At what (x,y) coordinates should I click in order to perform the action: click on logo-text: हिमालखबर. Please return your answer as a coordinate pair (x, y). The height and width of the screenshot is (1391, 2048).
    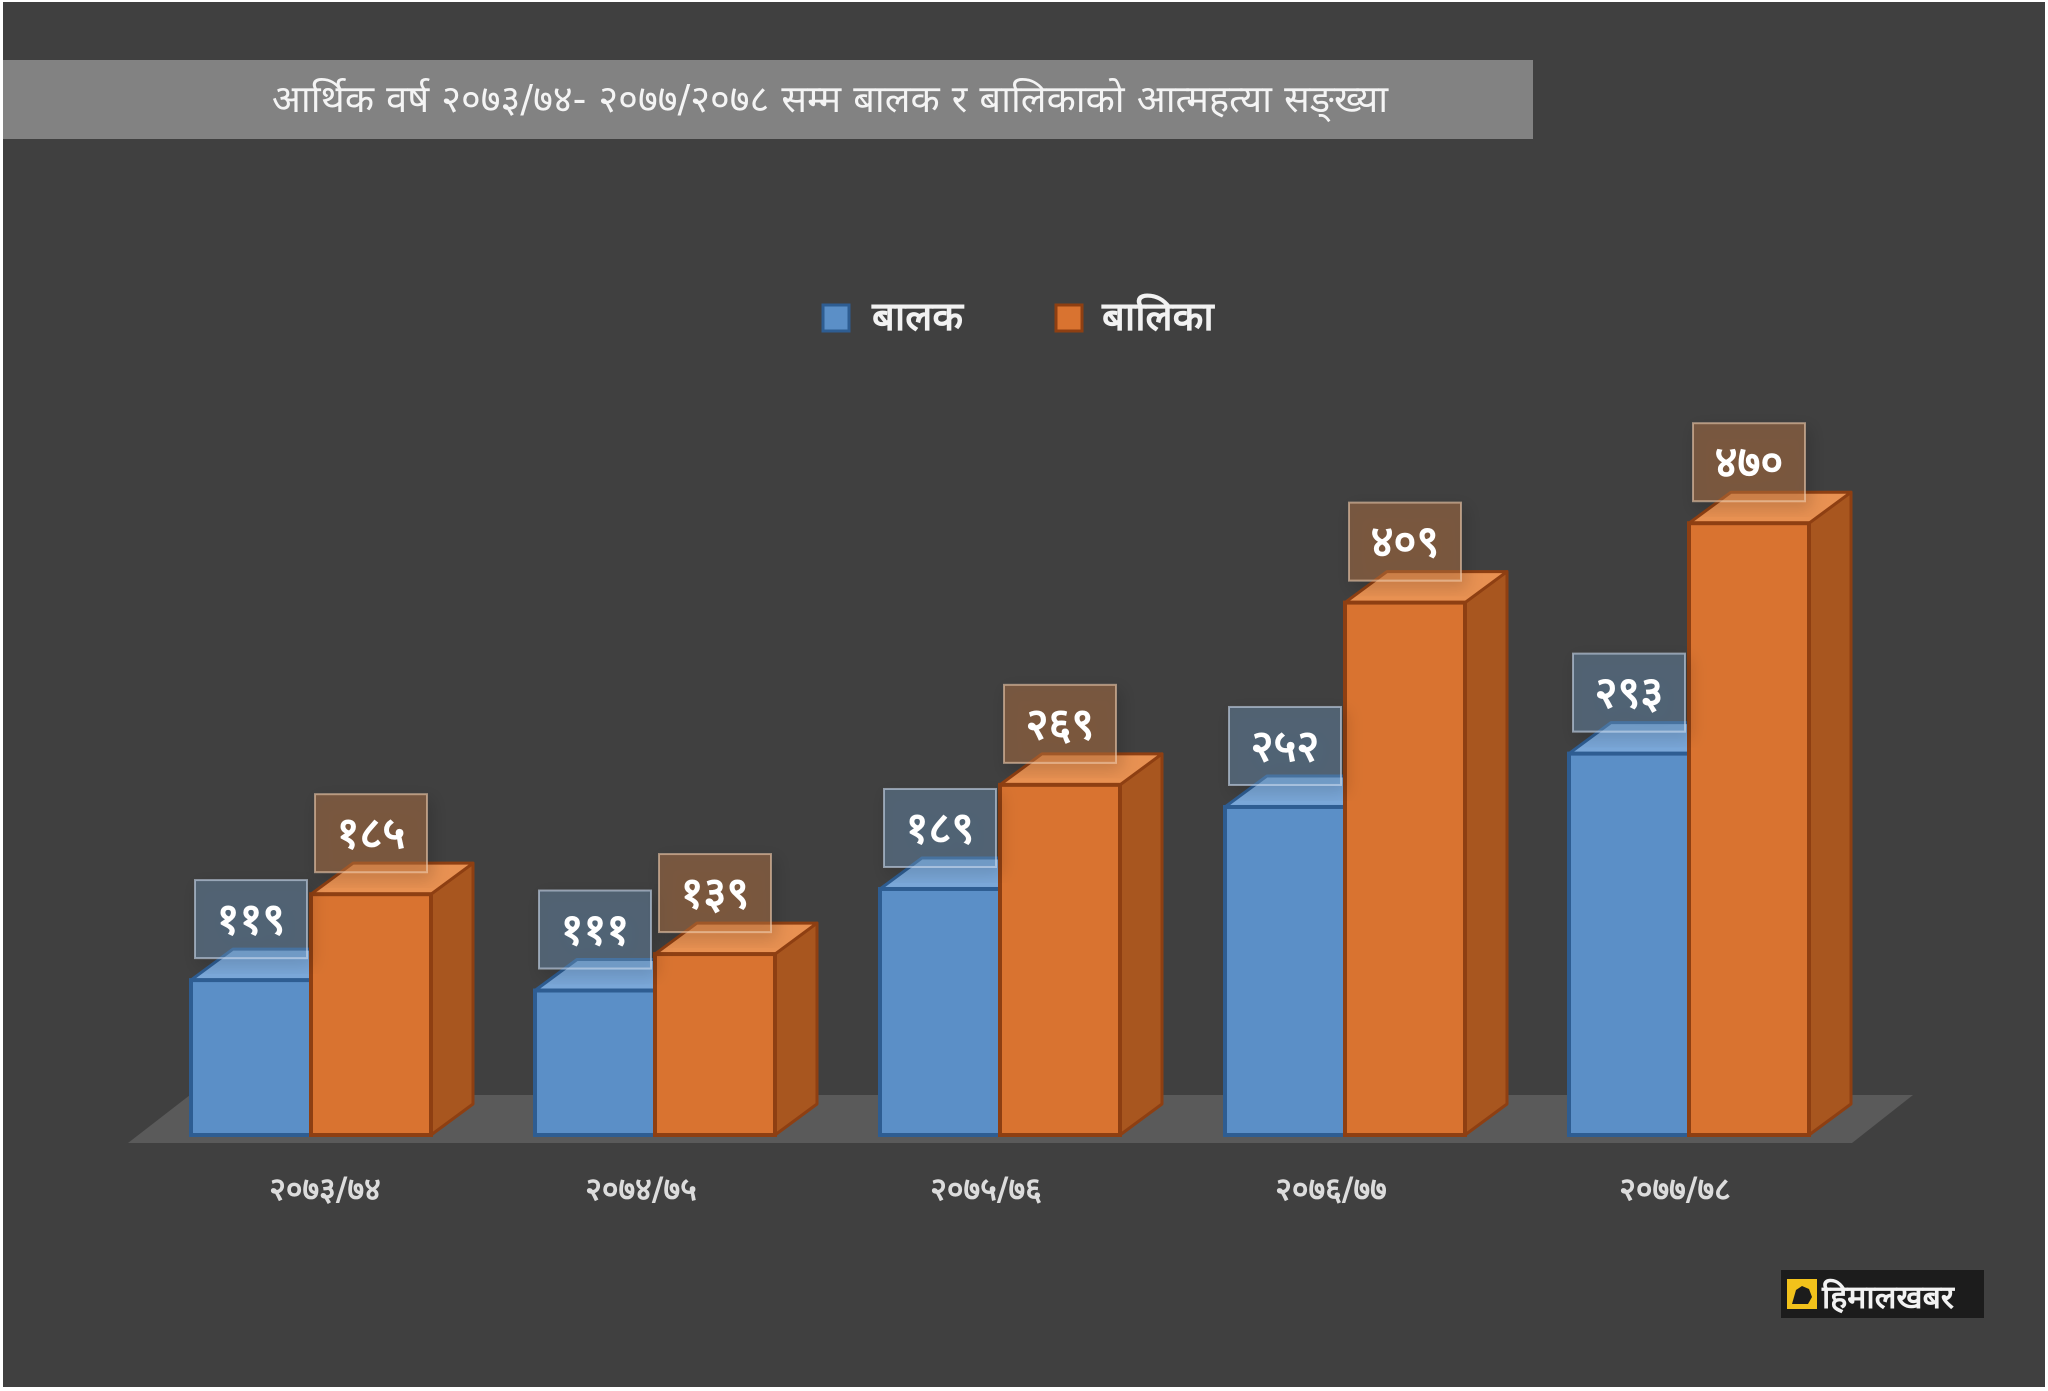
    Looking at the image, I should click on (1888, 1297).